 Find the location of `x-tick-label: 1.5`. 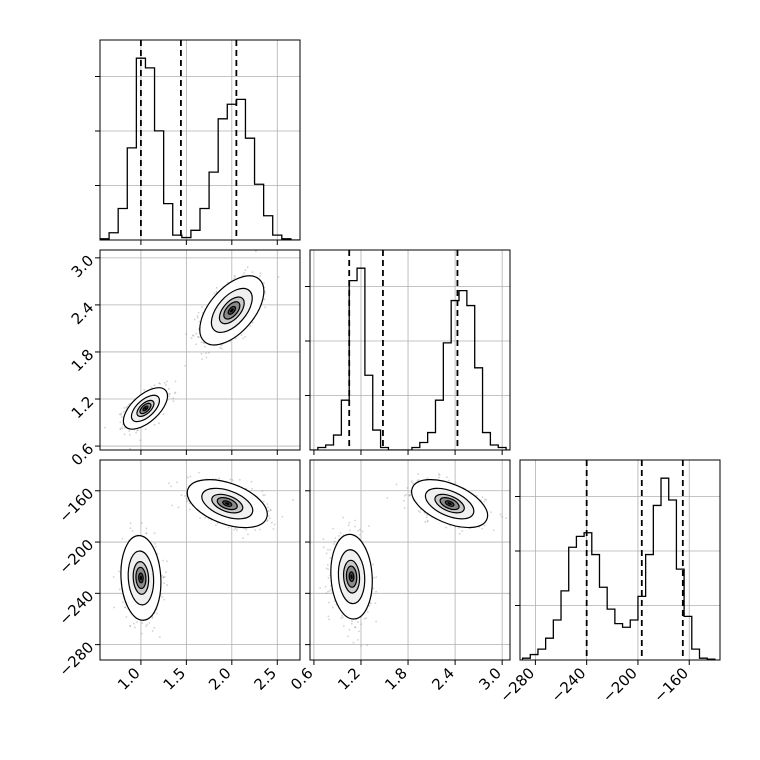

x-tick-label: 1.5 is located at coordinates (175, 679).